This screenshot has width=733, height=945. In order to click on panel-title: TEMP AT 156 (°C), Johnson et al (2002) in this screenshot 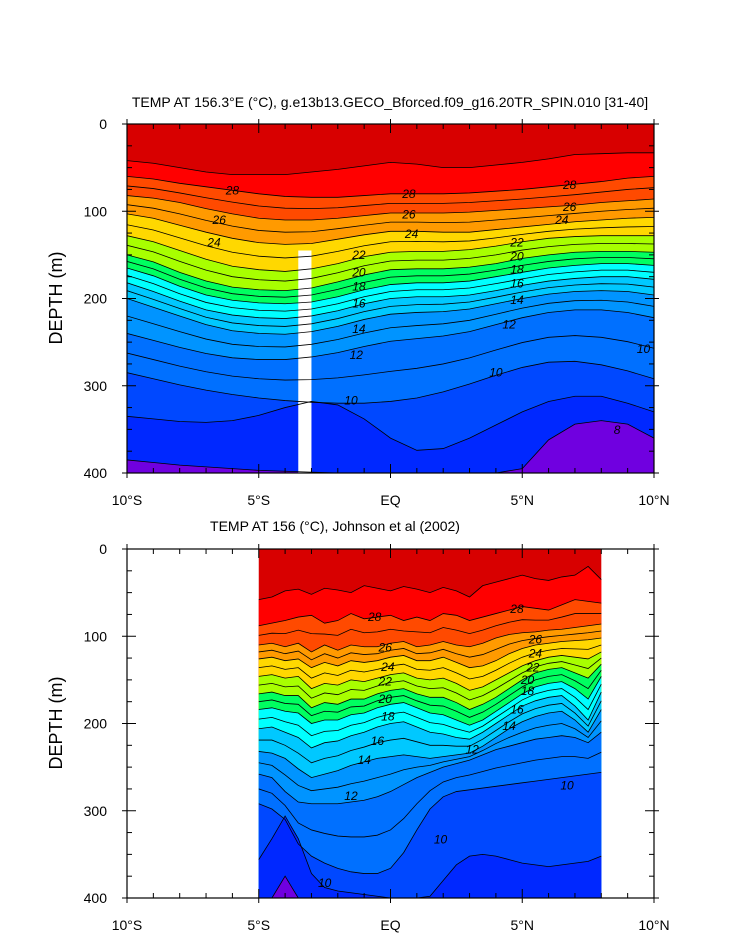, I will do `click(335, 526)`.